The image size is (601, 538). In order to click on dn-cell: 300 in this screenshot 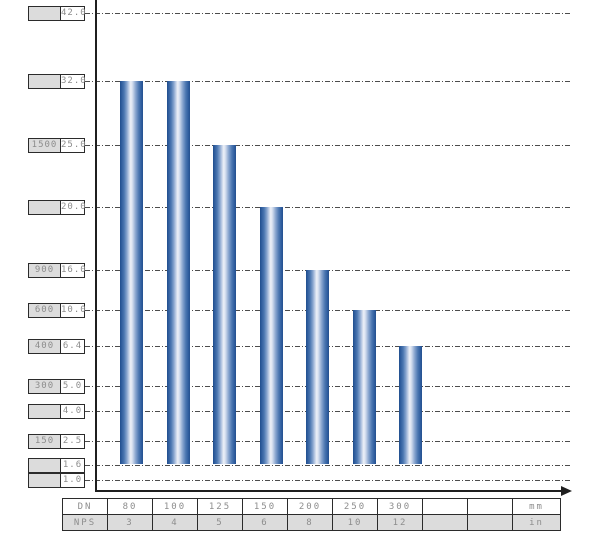, I will do `click(400, 506)`.